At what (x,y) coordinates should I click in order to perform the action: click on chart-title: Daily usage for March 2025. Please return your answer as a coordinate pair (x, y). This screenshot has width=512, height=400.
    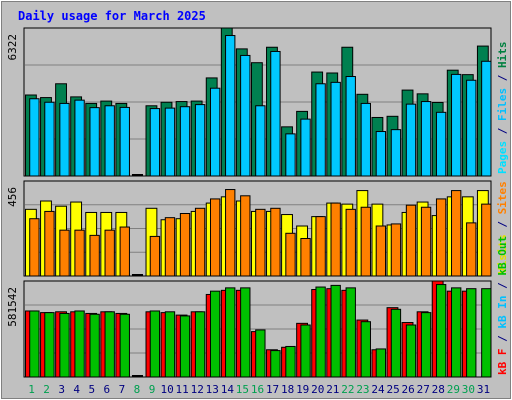
    Looking at the image, I should click on (112, 16).